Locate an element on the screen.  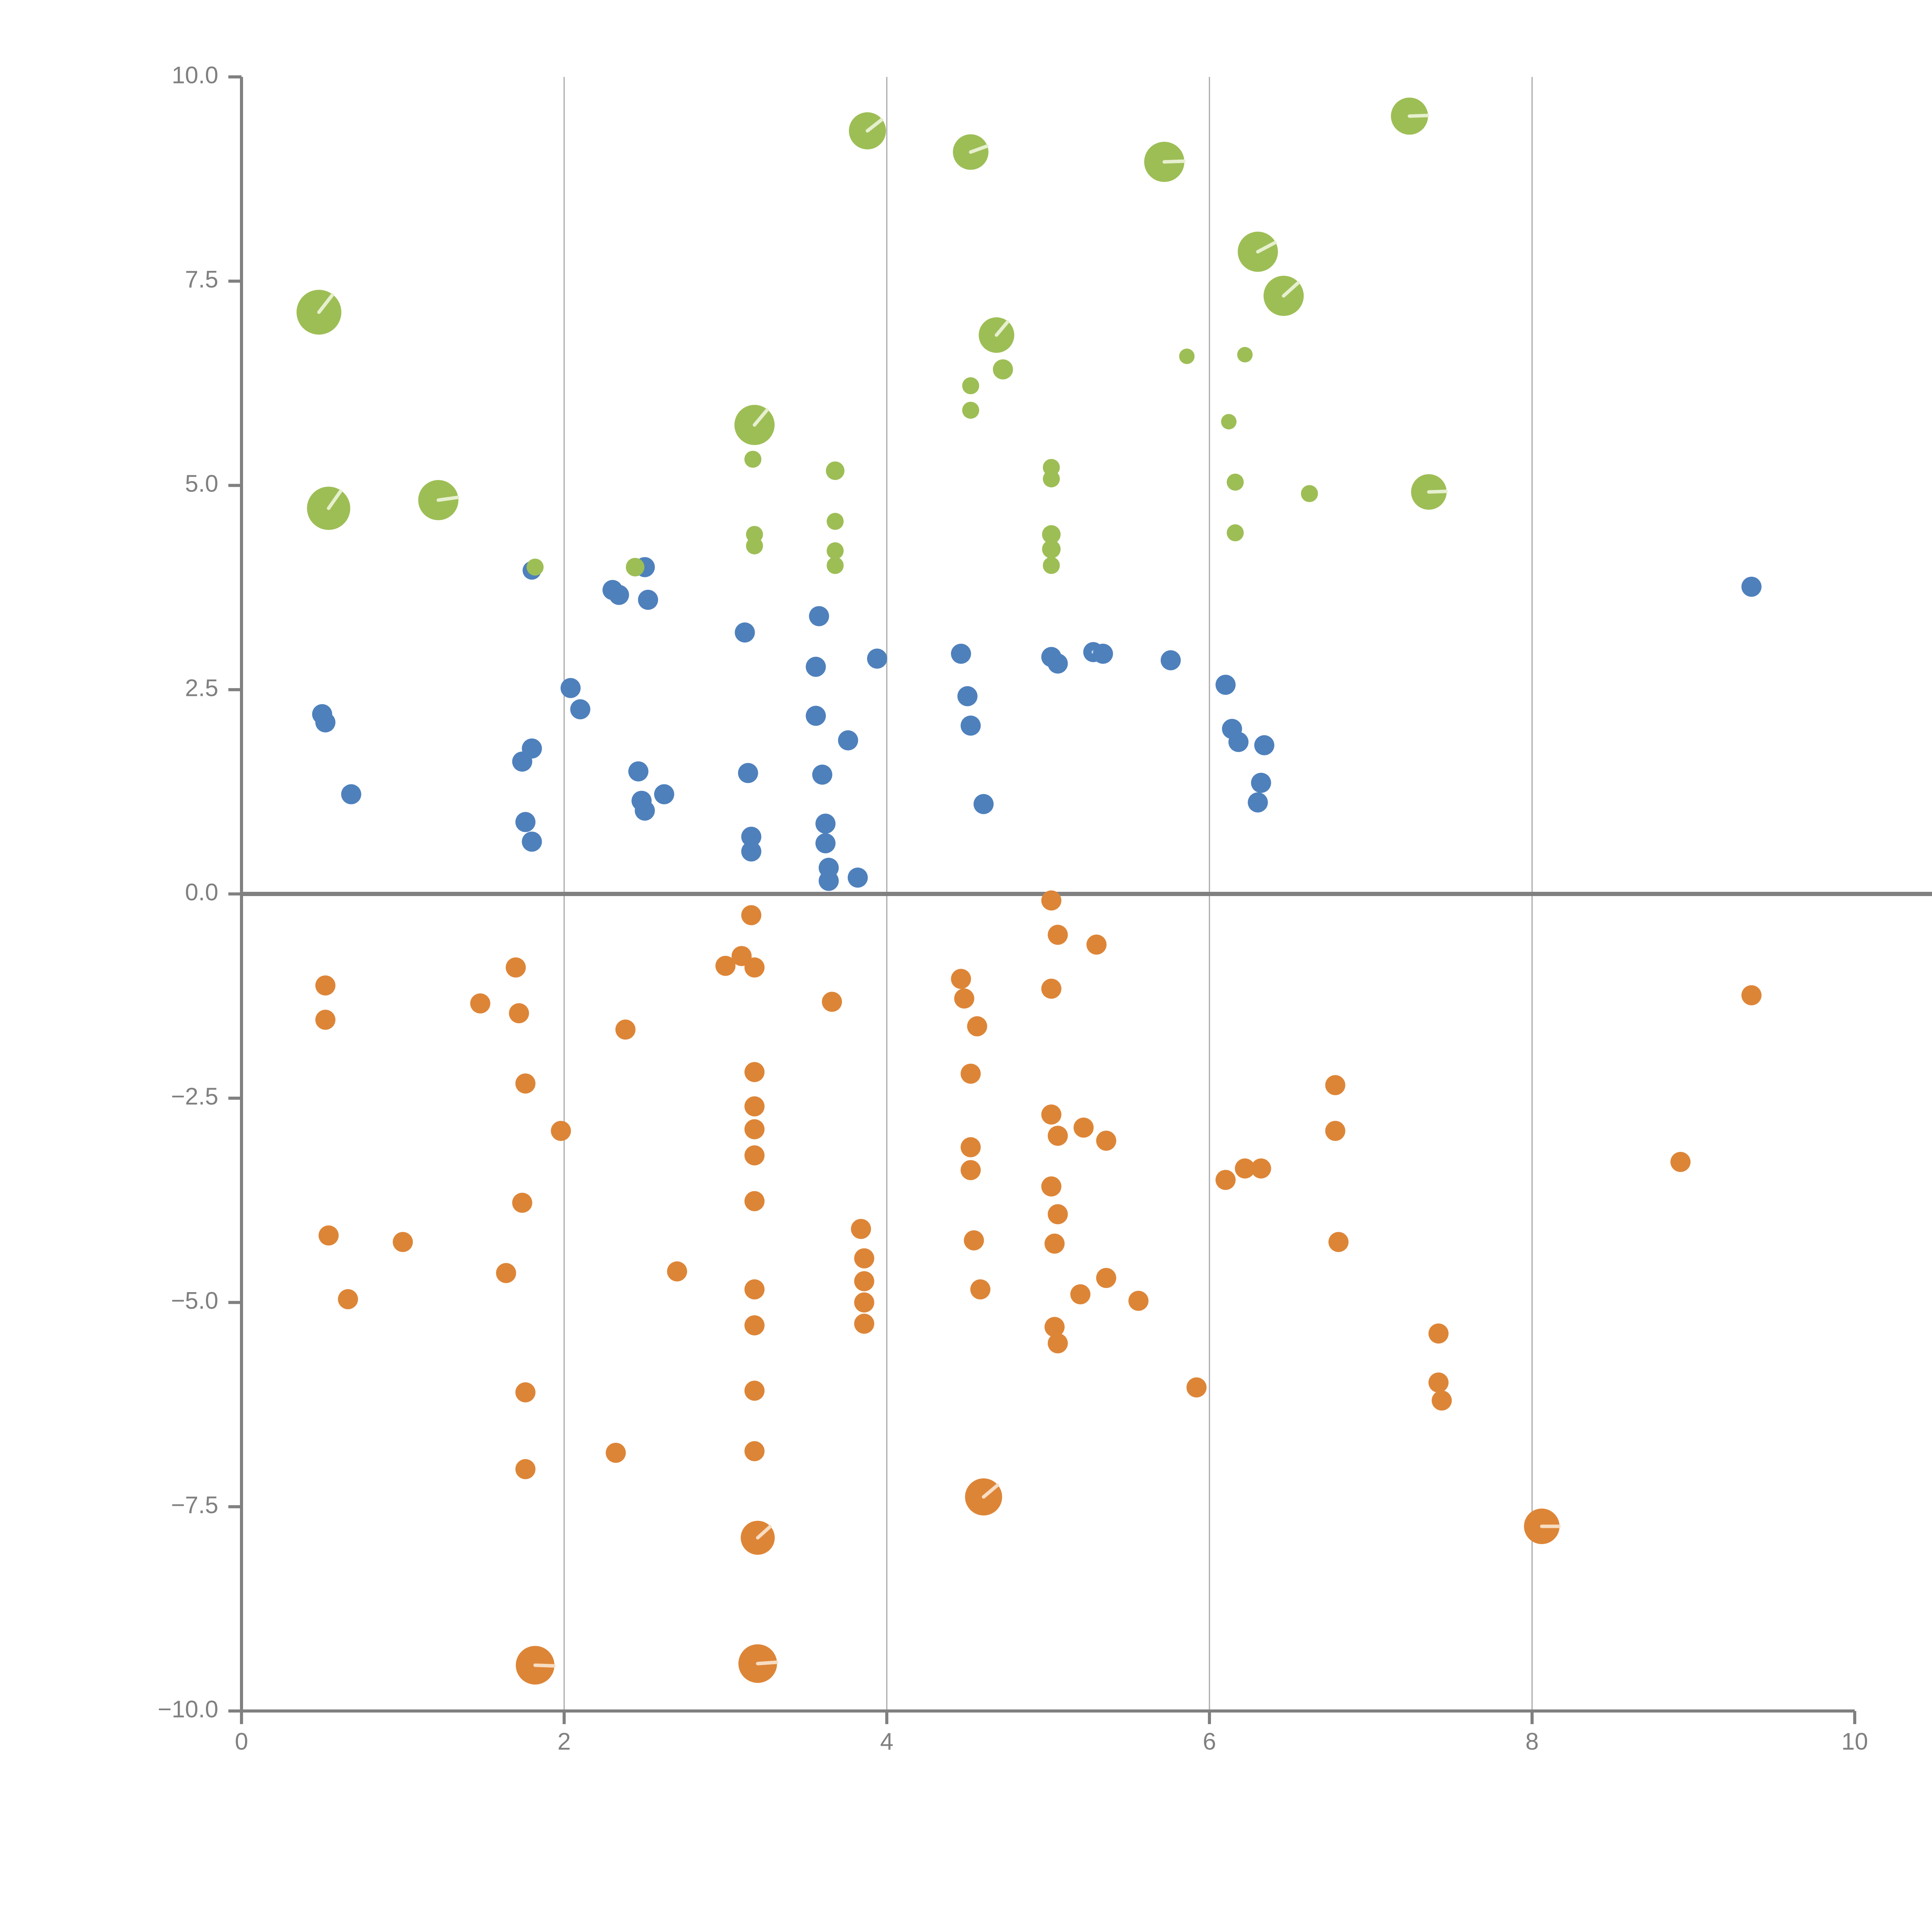
x-tick-label: 0 is located at coordinates (241, 1742).